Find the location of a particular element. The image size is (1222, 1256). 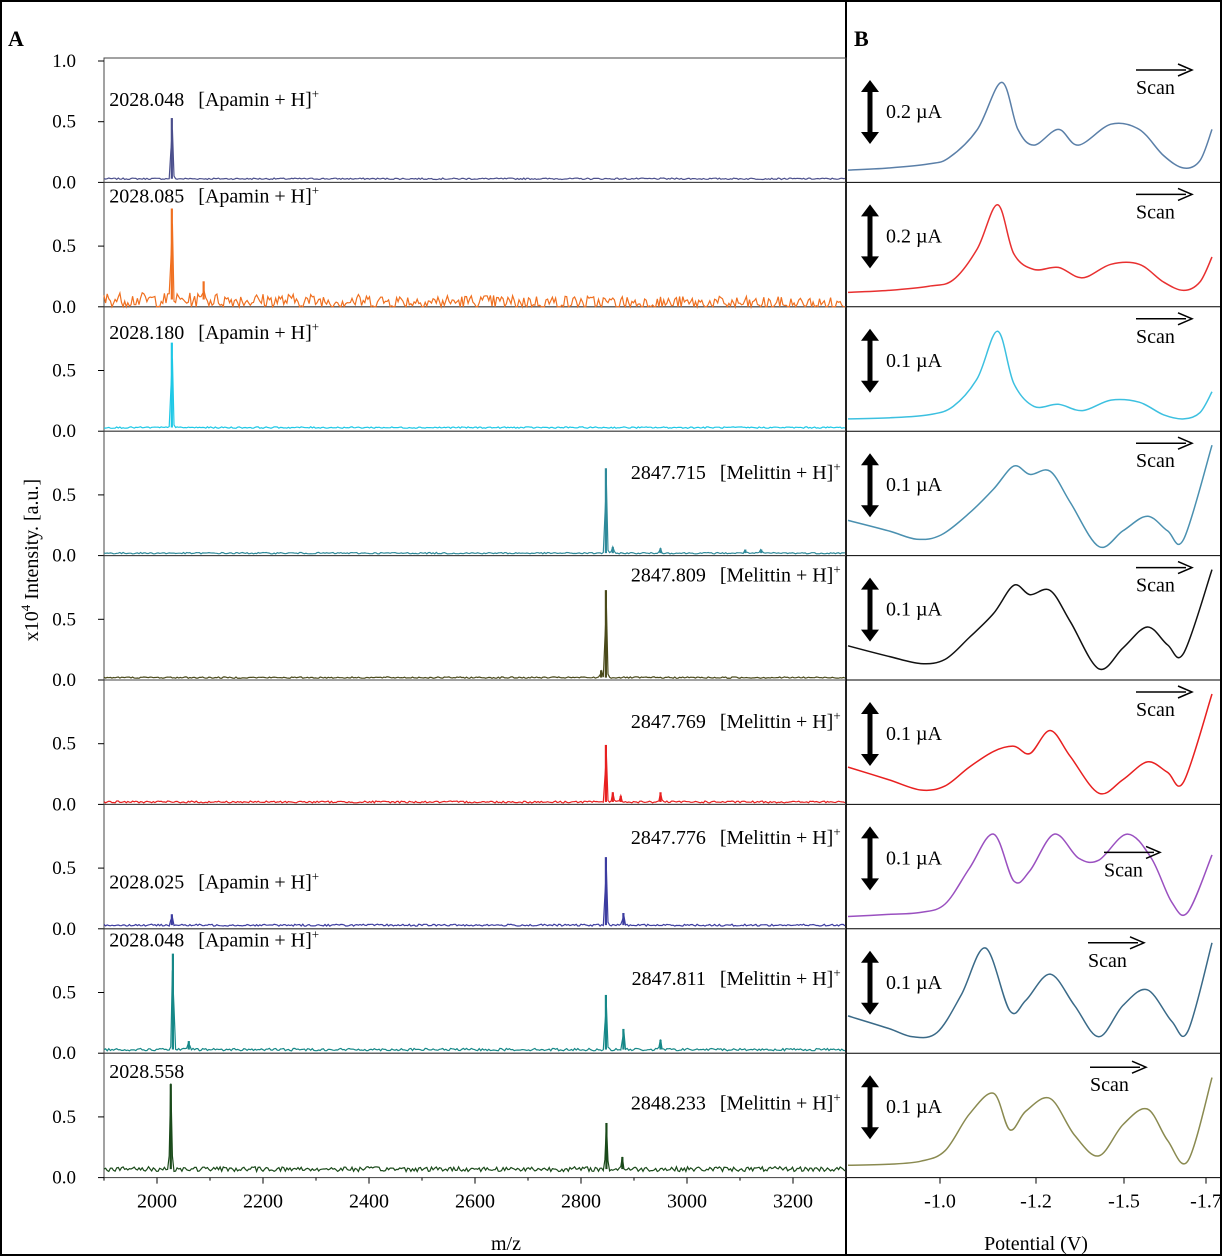

y-axis-label-base: x10 is located at coordinates (32, 626).